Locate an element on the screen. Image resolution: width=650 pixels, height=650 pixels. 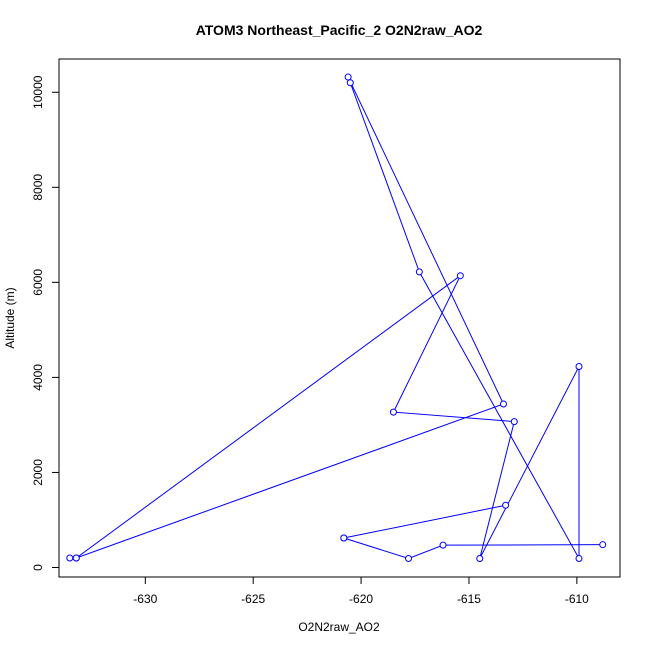
y-tick-label: 2000 is located at coordinates (38, 472).